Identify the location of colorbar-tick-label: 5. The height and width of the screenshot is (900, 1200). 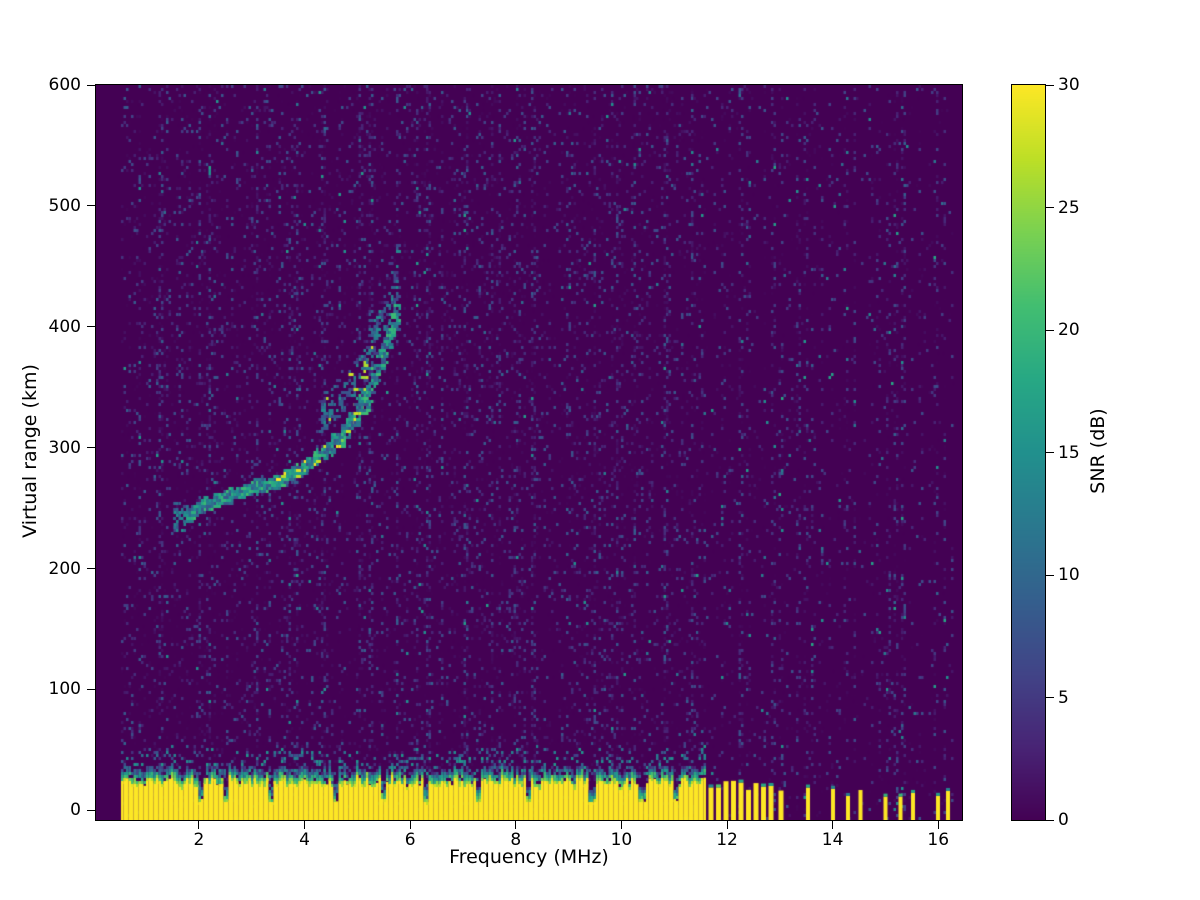
(1063, 697).